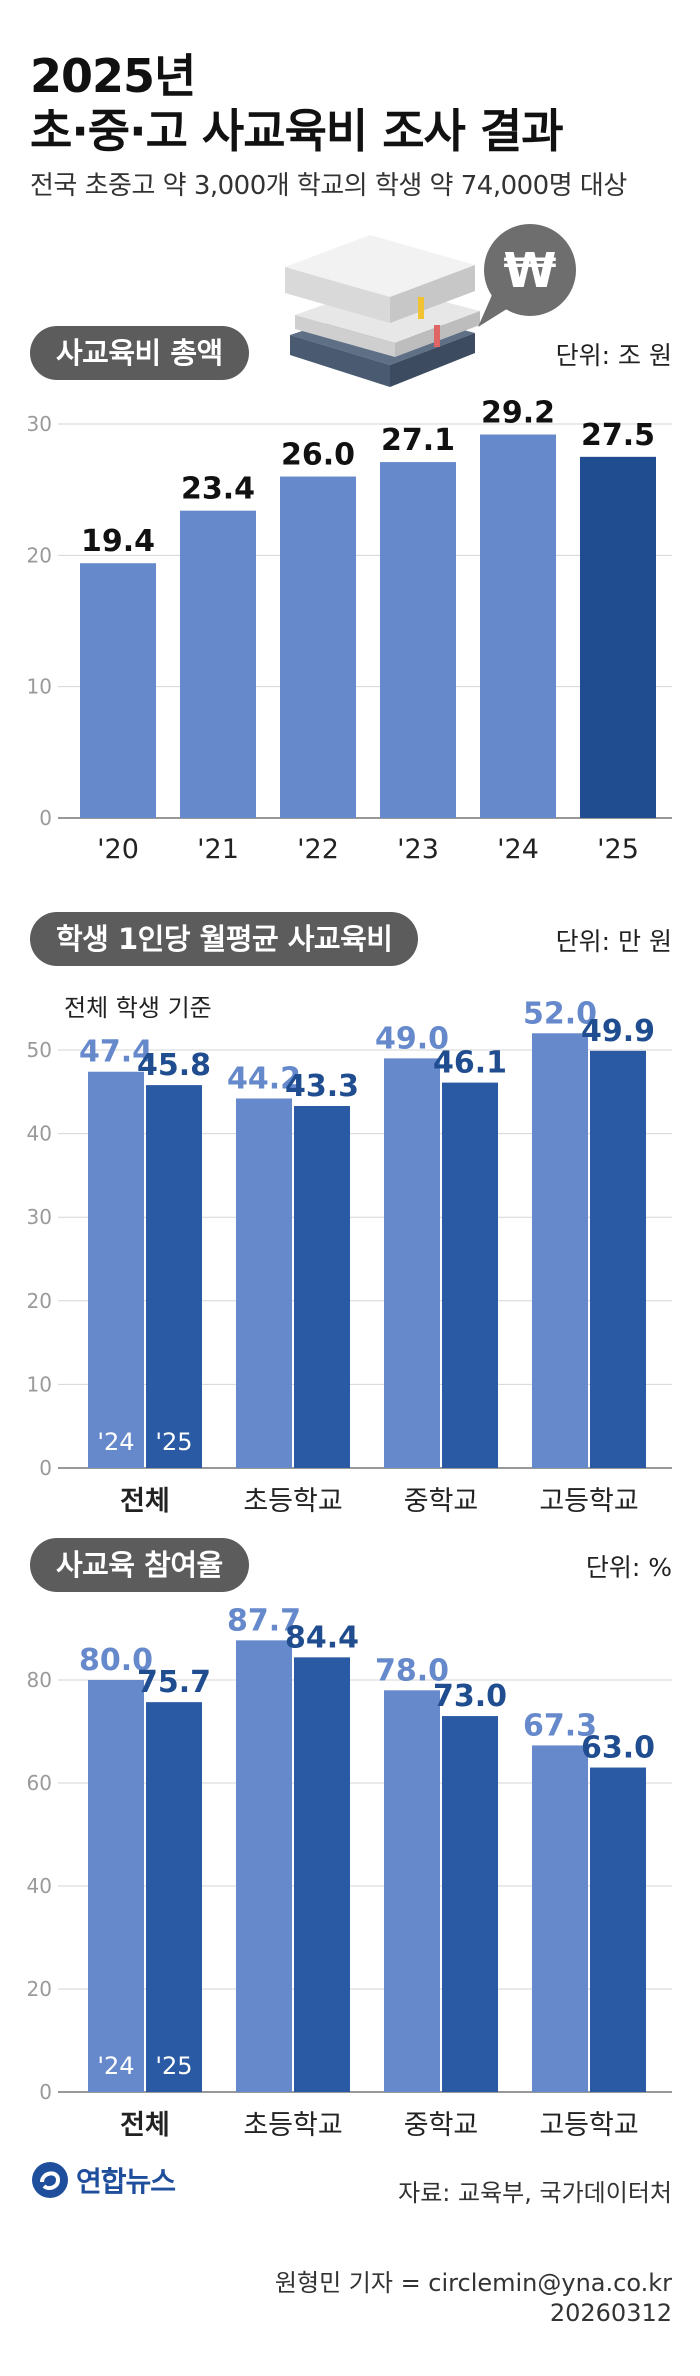  I want to click on x-tick-label: '23, so click(418, 849).